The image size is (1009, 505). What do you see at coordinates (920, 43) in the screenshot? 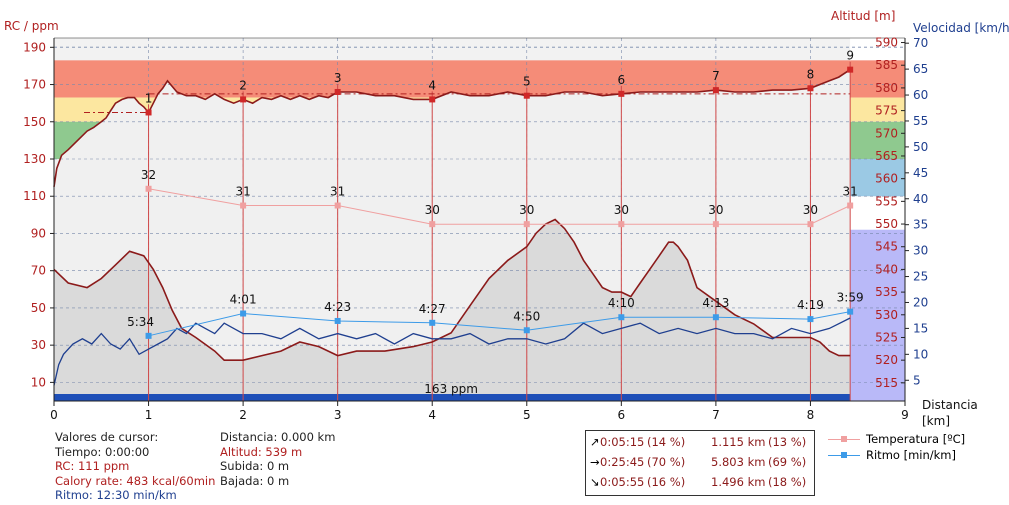
I see `speed-tick-label: 70` at bounding box center [920, 43].